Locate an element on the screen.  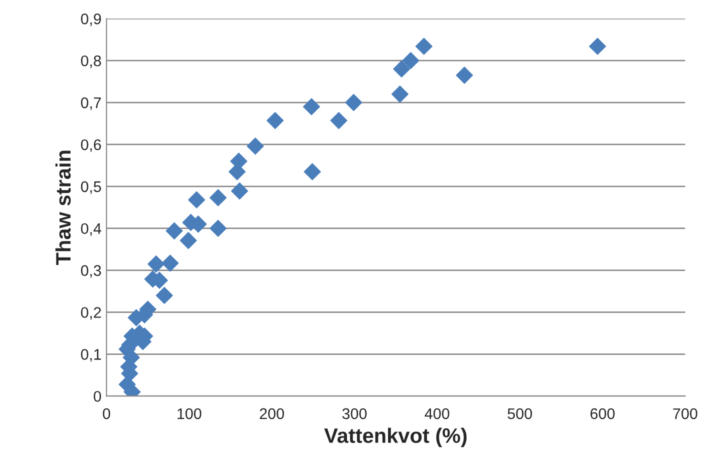
y-tick-label: 0,4 is located at coordinates (91, 229).